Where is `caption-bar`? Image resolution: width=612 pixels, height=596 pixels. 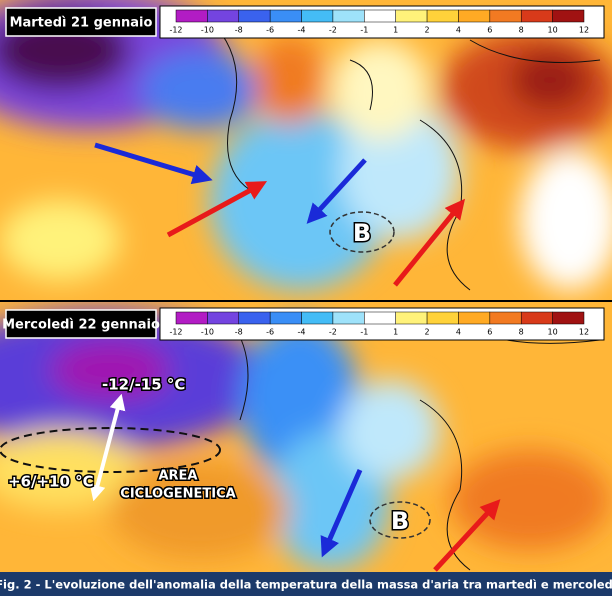
caption-bar is located at coordinates (306, 584).